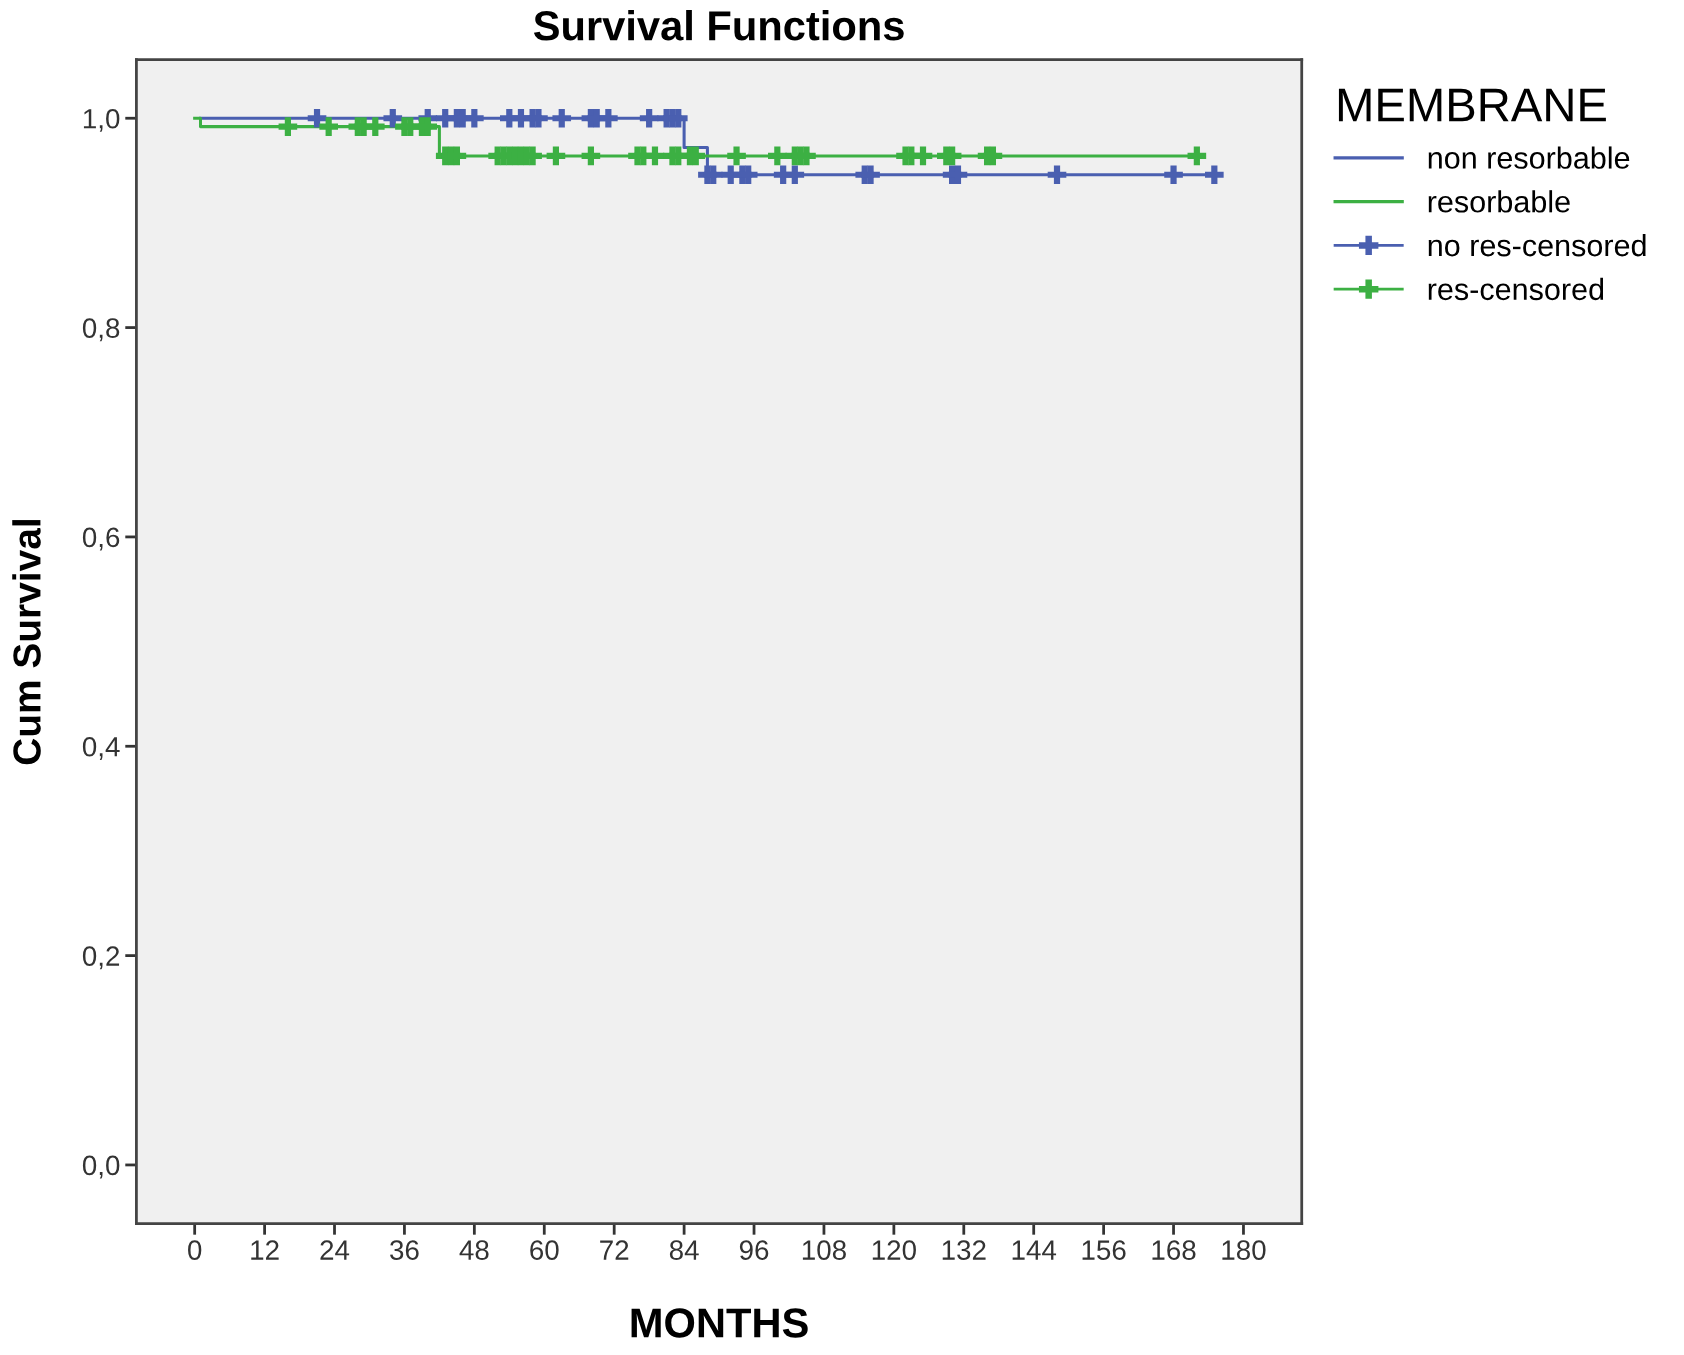 The image size is (1684, 1355). I want to click on y-tick-label: 0,6, so click(101, 539).